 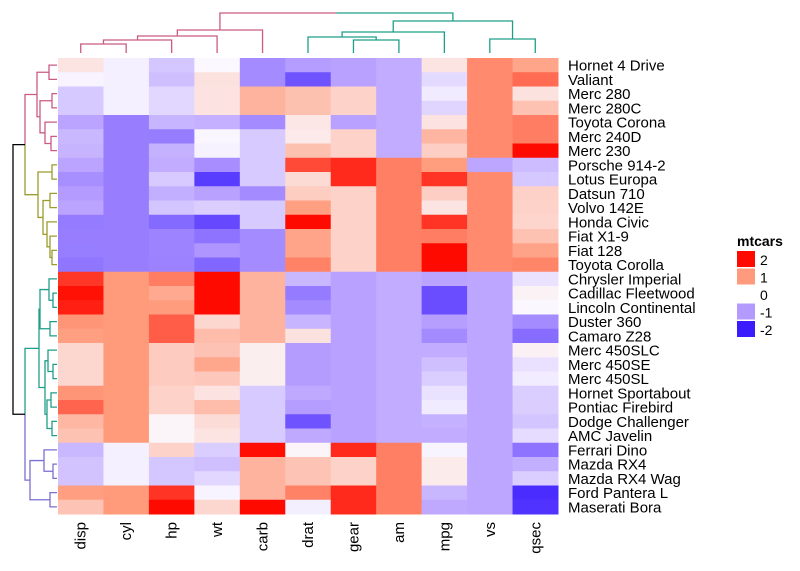 What do you see at coordinates (81, 536) in the screenshot?
I see `column-label: disp` at bounding box center [81, 536].